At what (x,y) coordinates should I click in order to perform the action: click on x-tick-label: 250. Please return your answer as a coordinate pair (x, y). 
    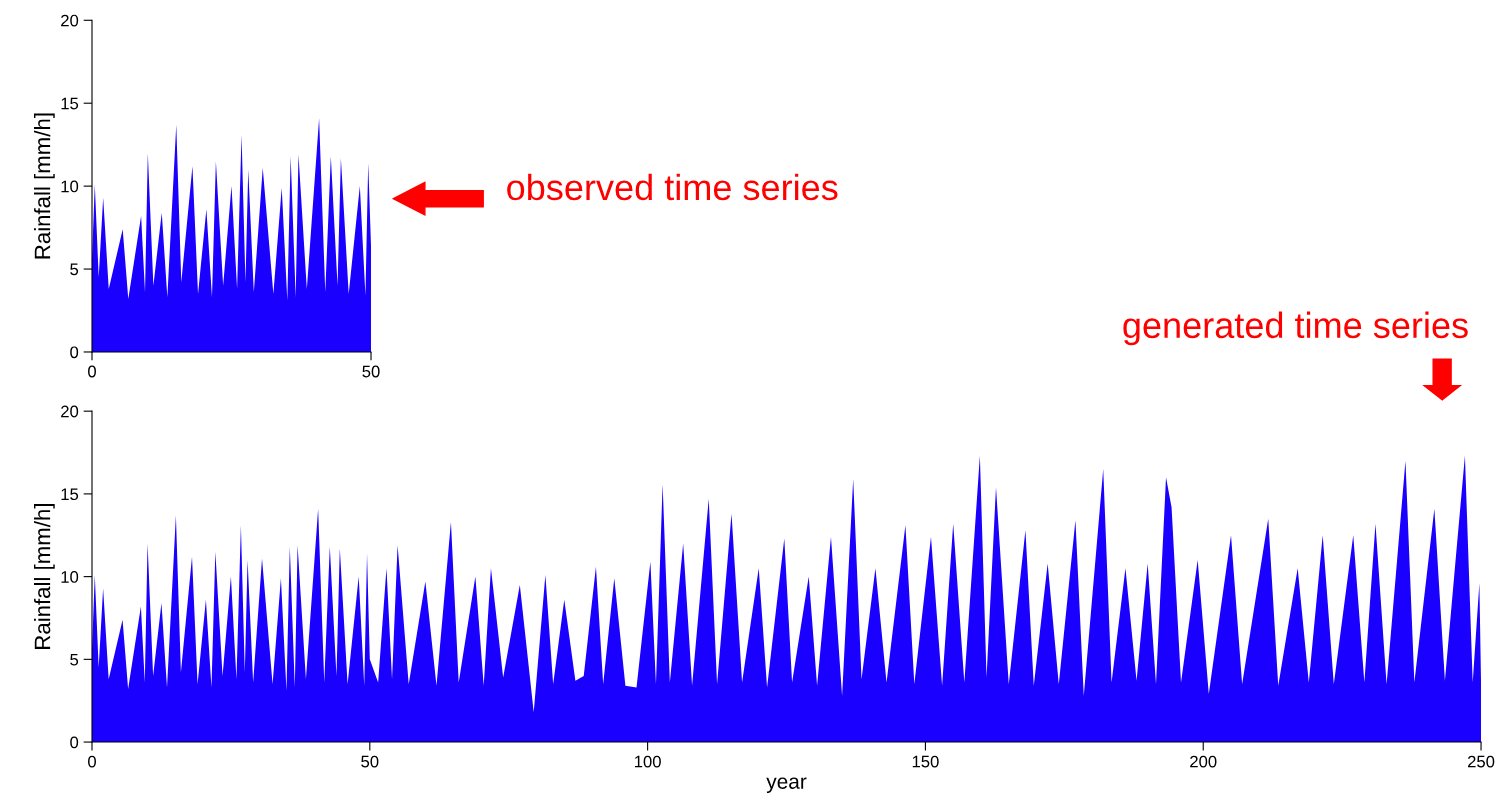
    Looking at the image, I should click on (1481, 761).